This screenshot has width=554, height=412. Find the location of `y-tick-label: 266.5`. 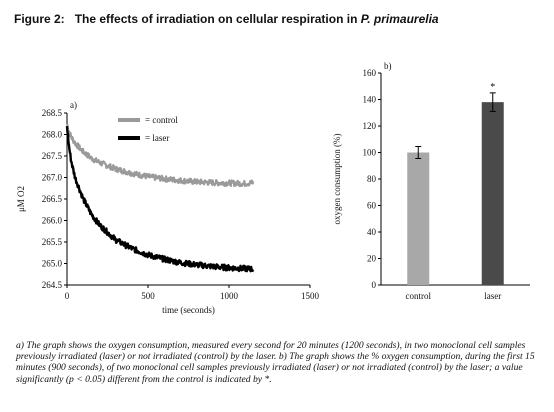

y-tick-label: 266.5 is located at coordinates (52, 199).